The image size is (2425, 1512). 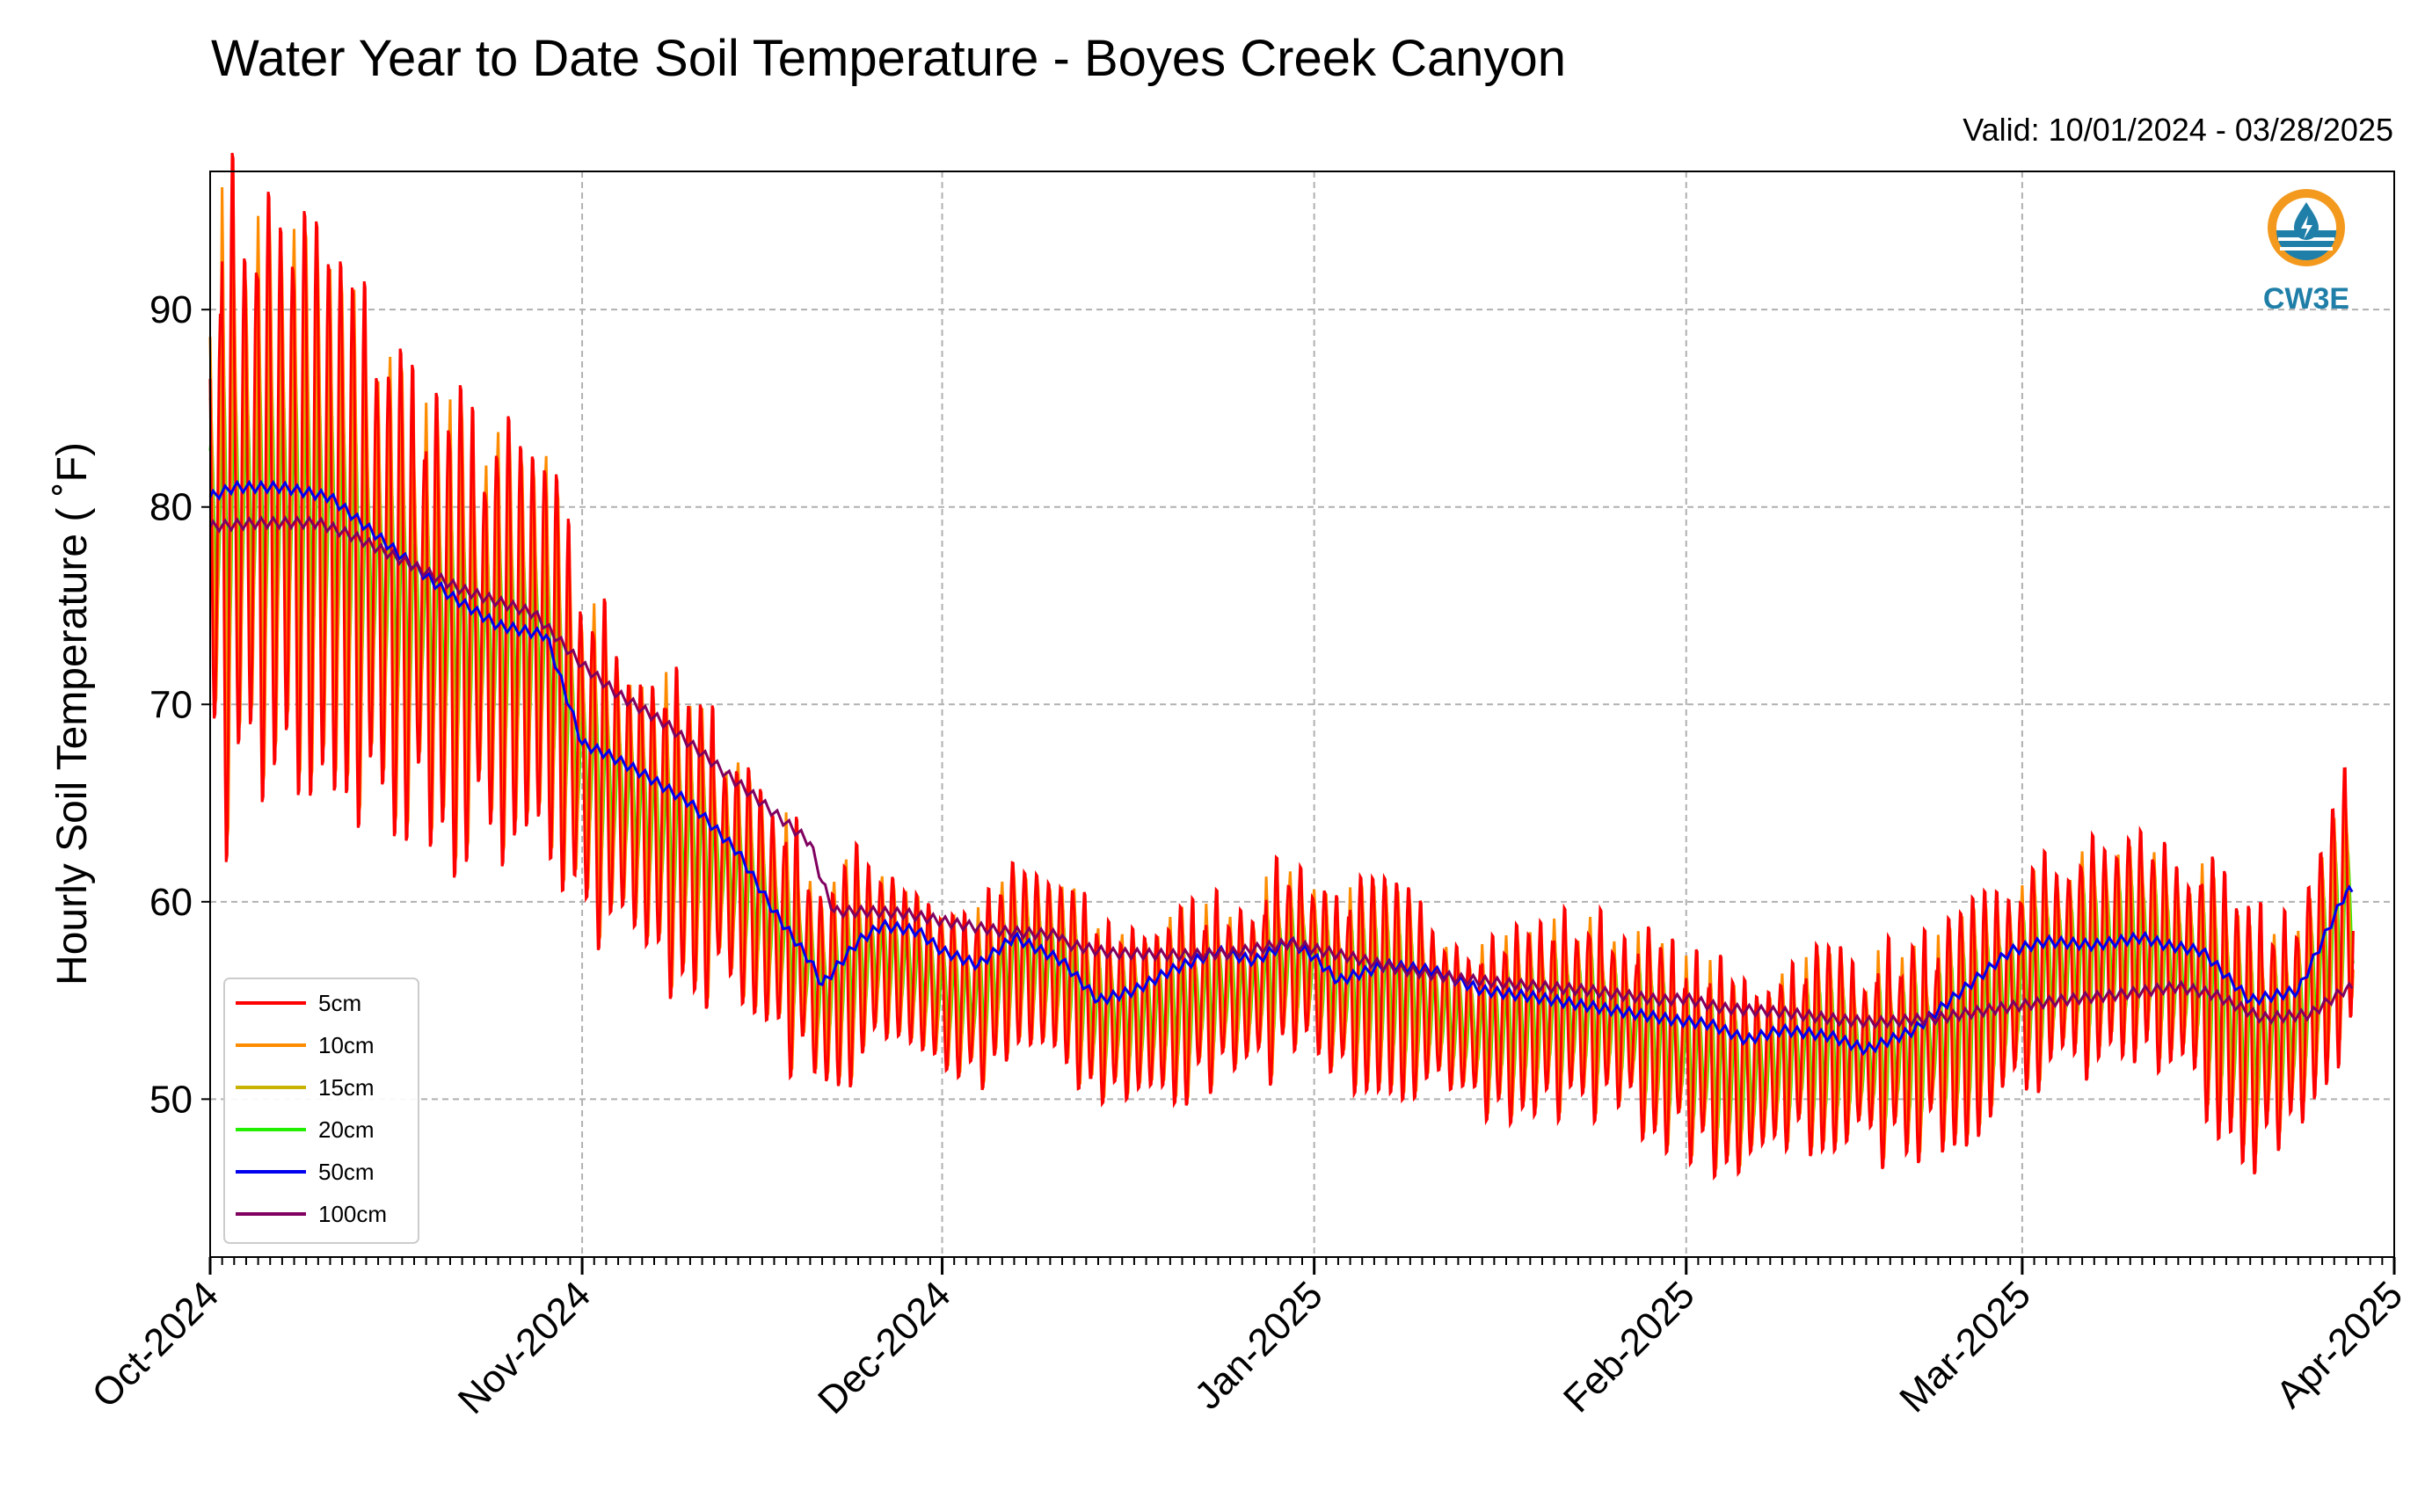 I want to click on chart-subtitle: Valid: 10/01/2024 - 03/28/2025, so click(x=2178, y=130).